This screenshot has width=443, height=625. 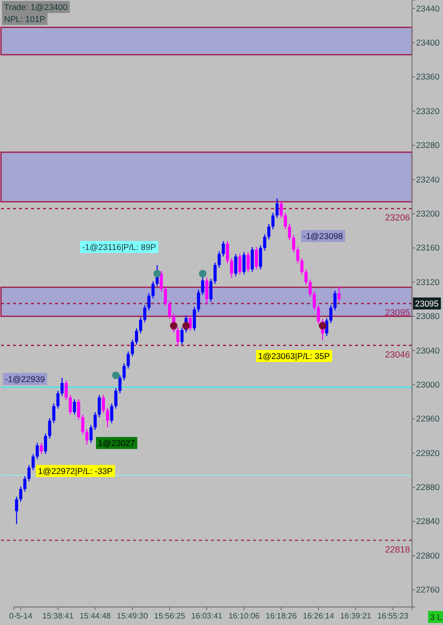 I want to click on y-tick-label: 23360, so click(x=428, y=77).